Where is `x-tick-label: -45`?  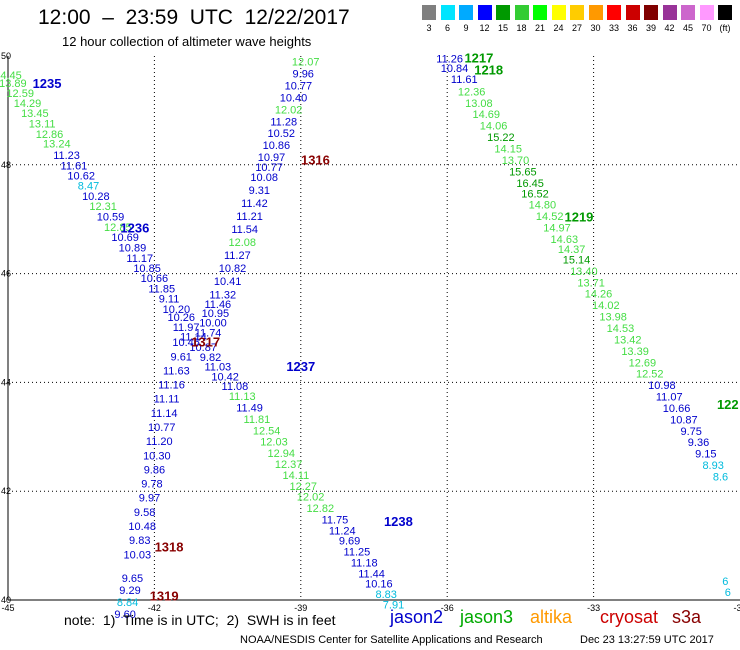
x-tick-label: -45 is located at coordinates (7, 608).